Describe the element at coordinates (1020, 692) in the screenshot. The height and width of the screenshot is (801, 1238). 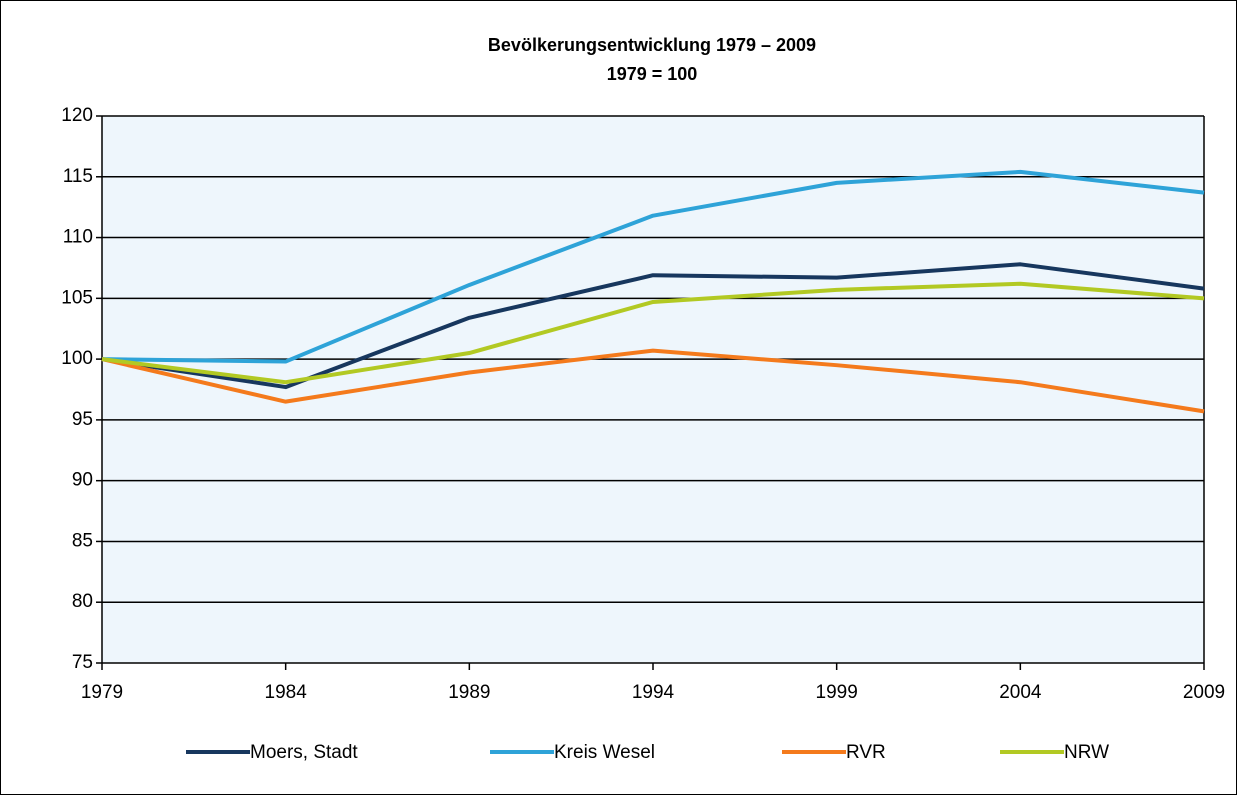
I see `x-tick-label: 2004` at that location.